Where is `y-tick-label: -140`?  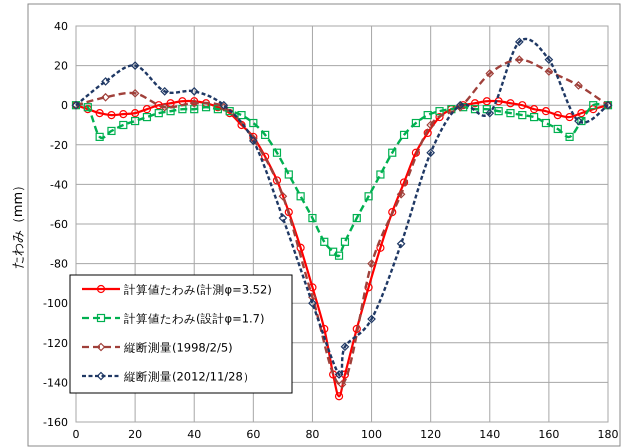
y-tick-label: -140 is located at coordinates (55, 383).